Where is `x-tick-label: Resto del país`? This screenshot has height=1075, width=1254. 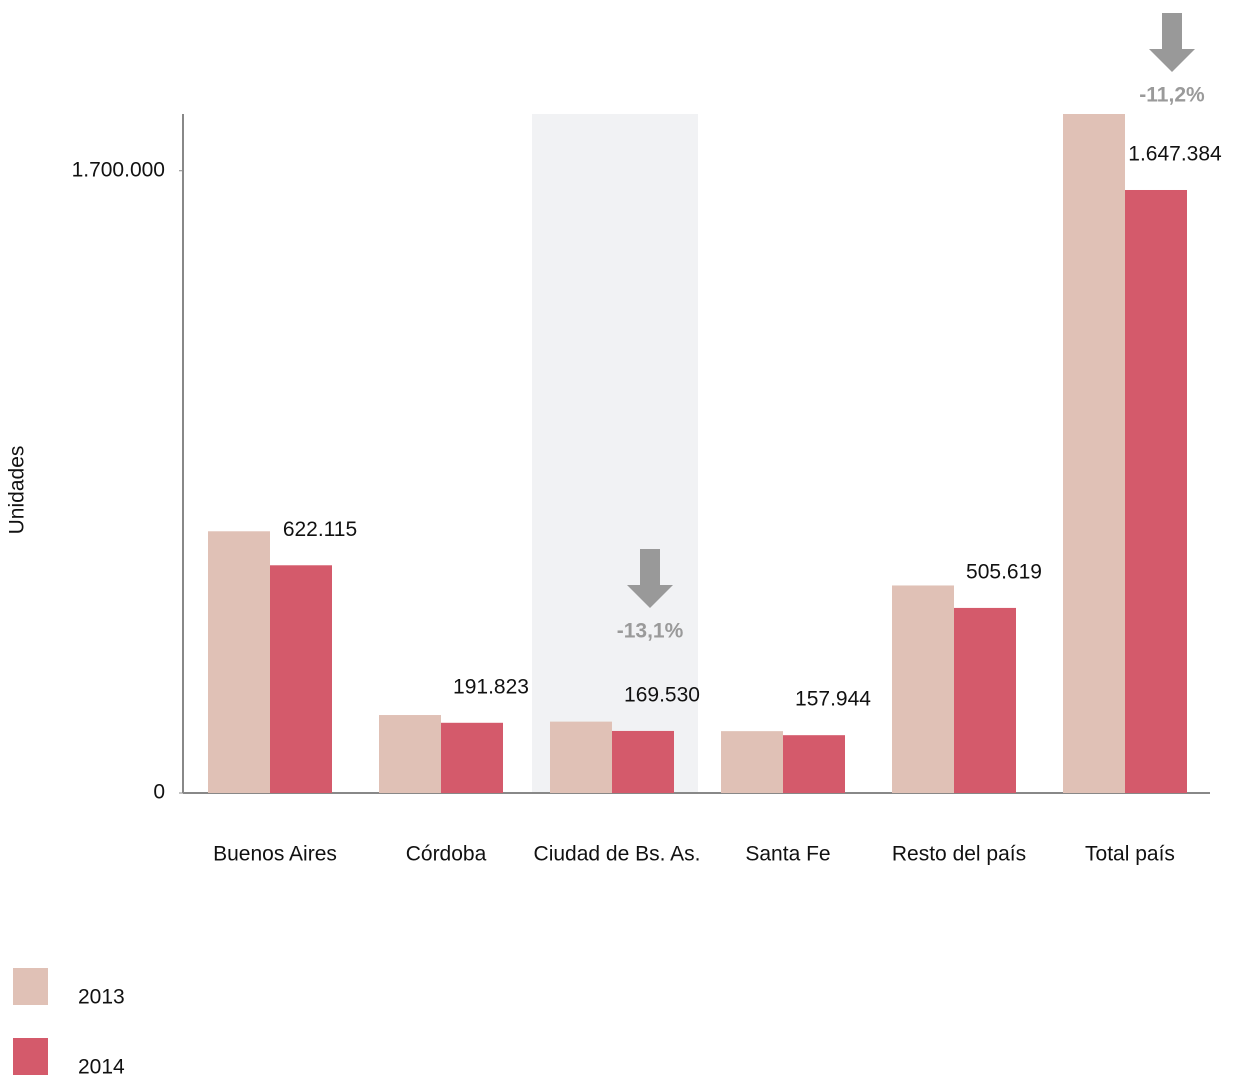 x-tick-label: Resto del país is located at coordinates (959, 854).